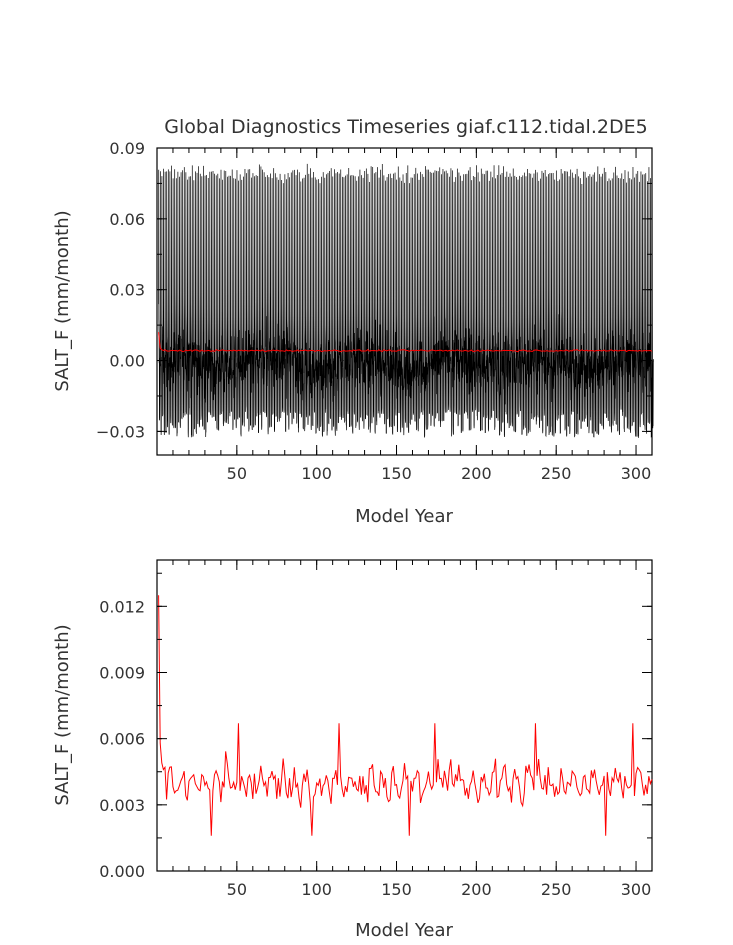 This screenshot has width=733, height=945. I want to click on bottom-y-tick-label: 0.009, so click(122, 672).